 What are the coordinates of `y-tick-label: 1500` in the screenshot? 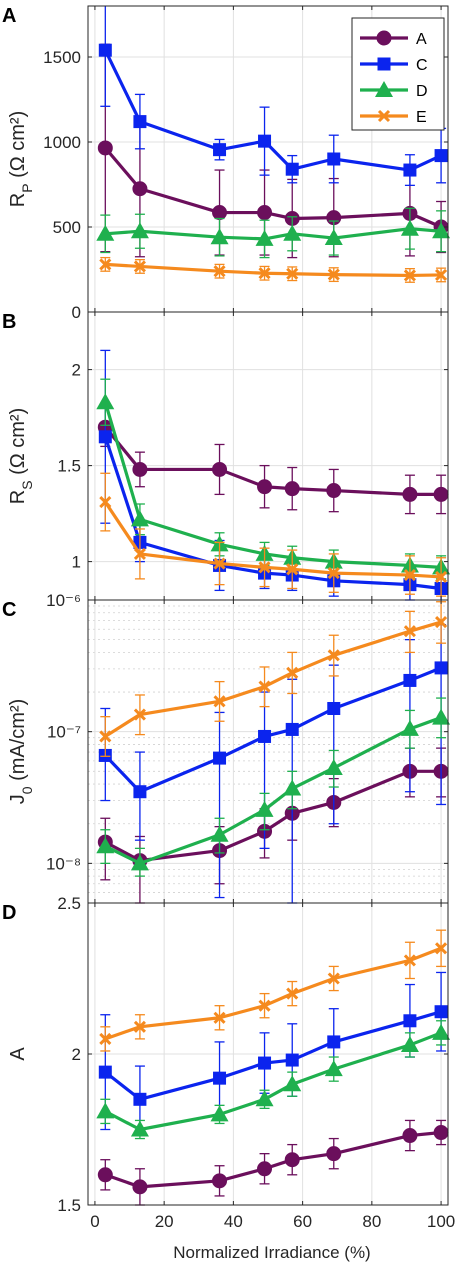 It's located at (62, 57).